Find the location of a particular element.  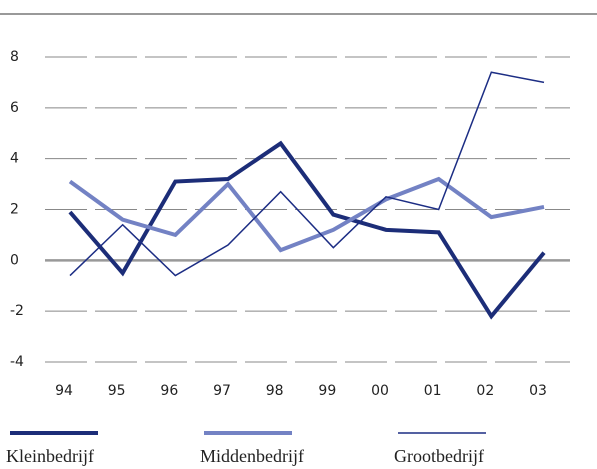

y-tick-label: 4 is located at coordinates (14, 159).